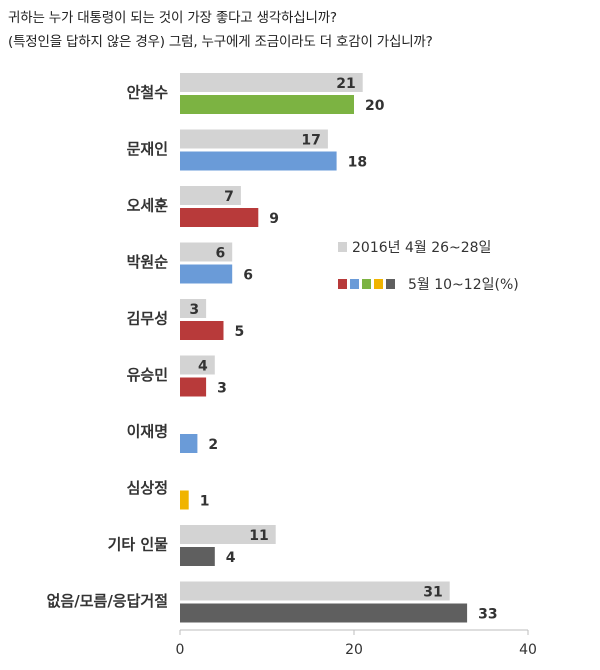  What do you see at coordinates (148, 93) in the screenshot?
I see `category-label: 안철수` at bounding box center [148, 93].